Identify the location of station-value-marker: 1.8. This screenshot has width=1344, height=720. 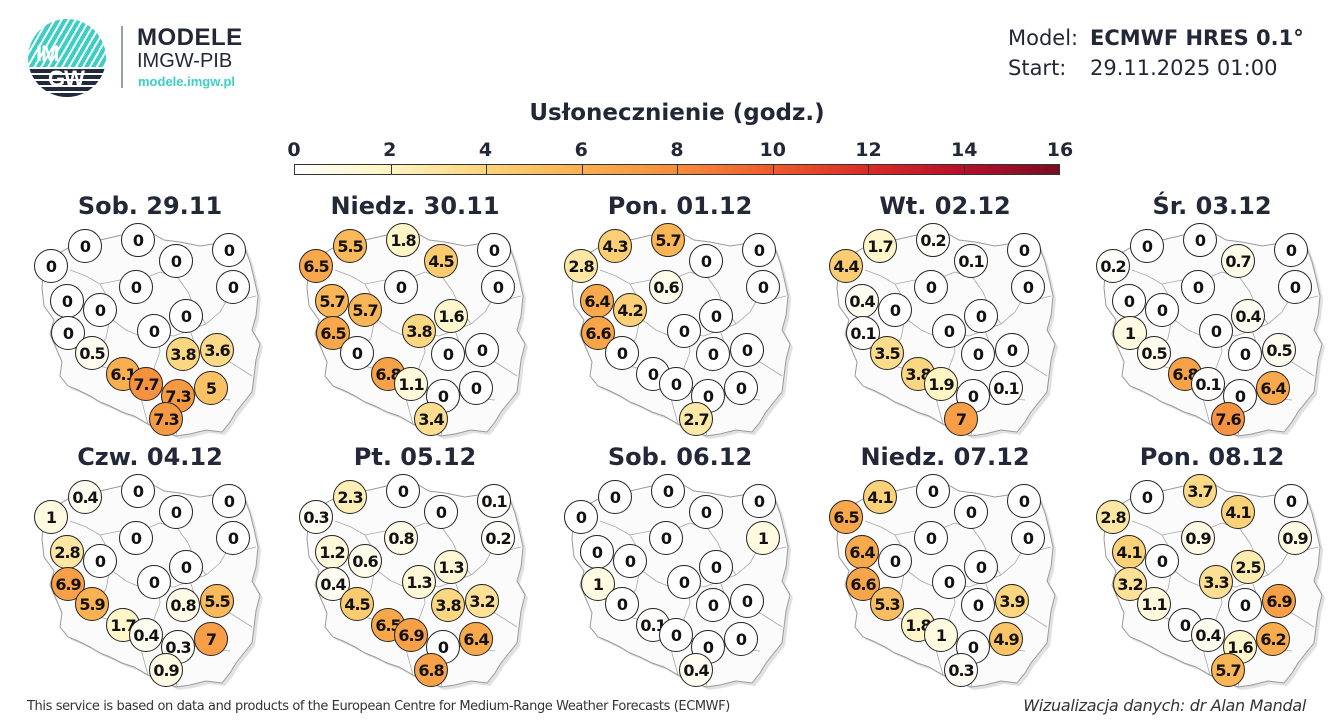
(403, 240).